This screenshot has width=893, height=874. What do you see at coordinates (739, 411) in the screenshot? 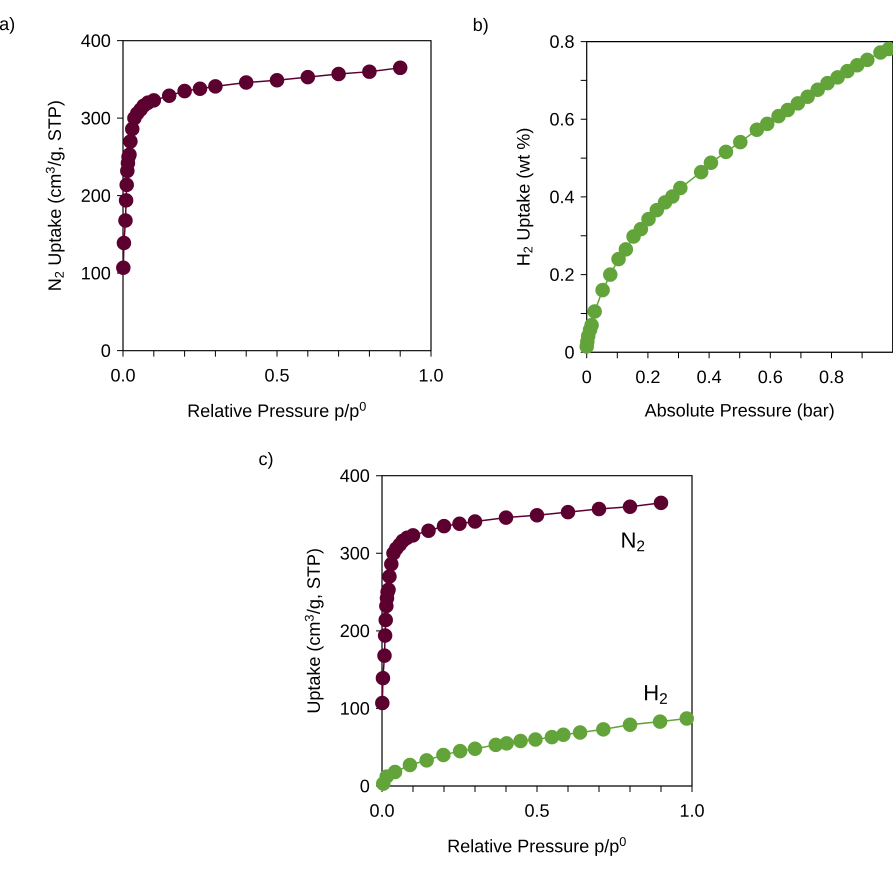
I see `x-axis-title: Absolute Pressure (bar)` at bounding box center [739, 411].